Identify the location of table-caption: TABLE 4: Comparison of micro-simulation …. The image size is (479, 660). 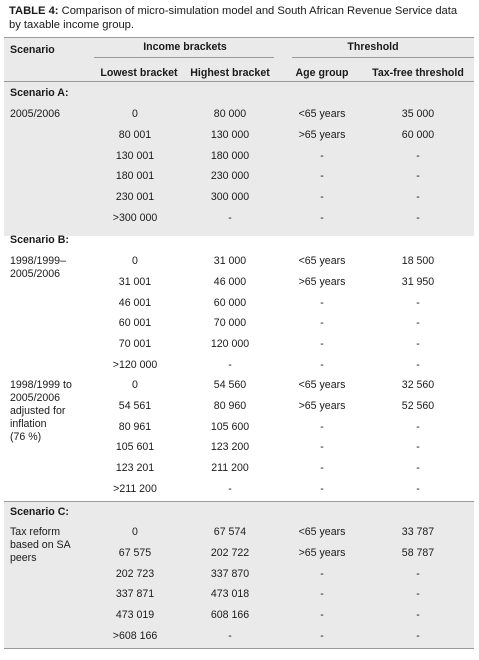
(240, 18).